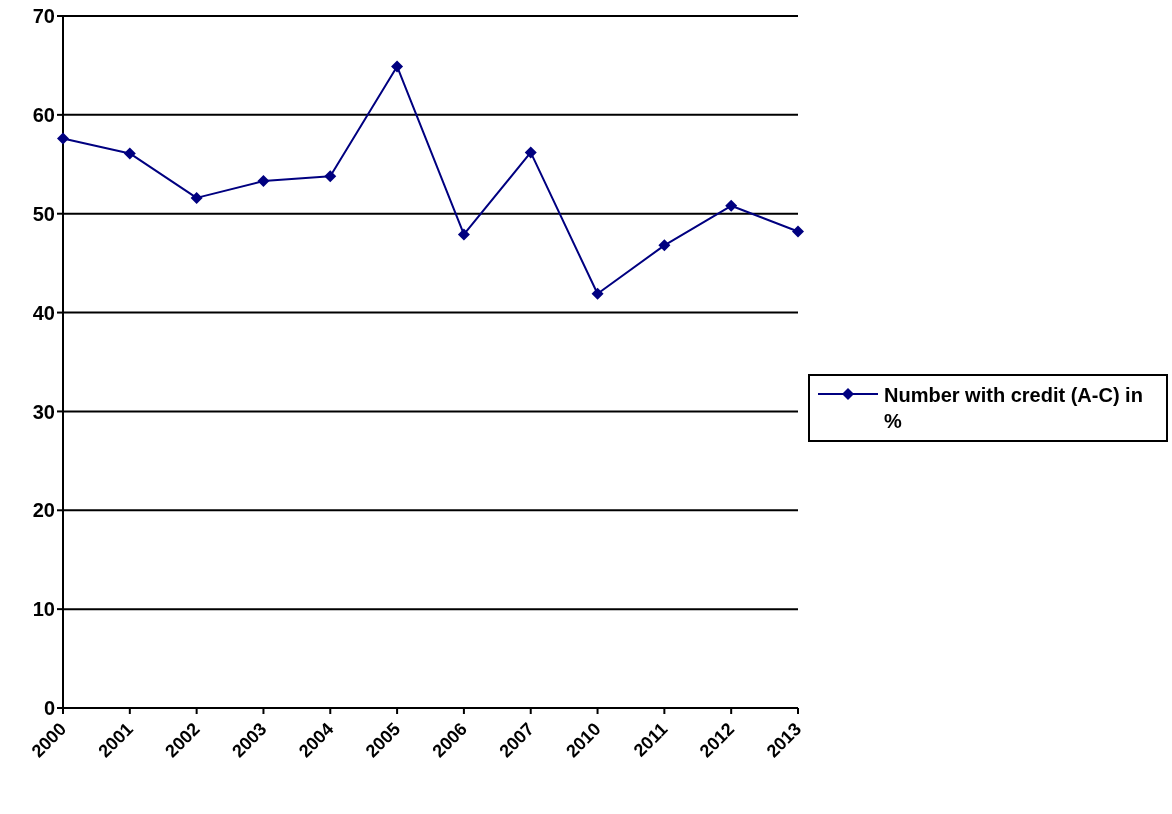 The height and width of the screenshot is (814, 1172). What do you see at coordinates (43, 609) in the screenshot?
I see `y-tick-label: 10` at bounding box center [43, 609].